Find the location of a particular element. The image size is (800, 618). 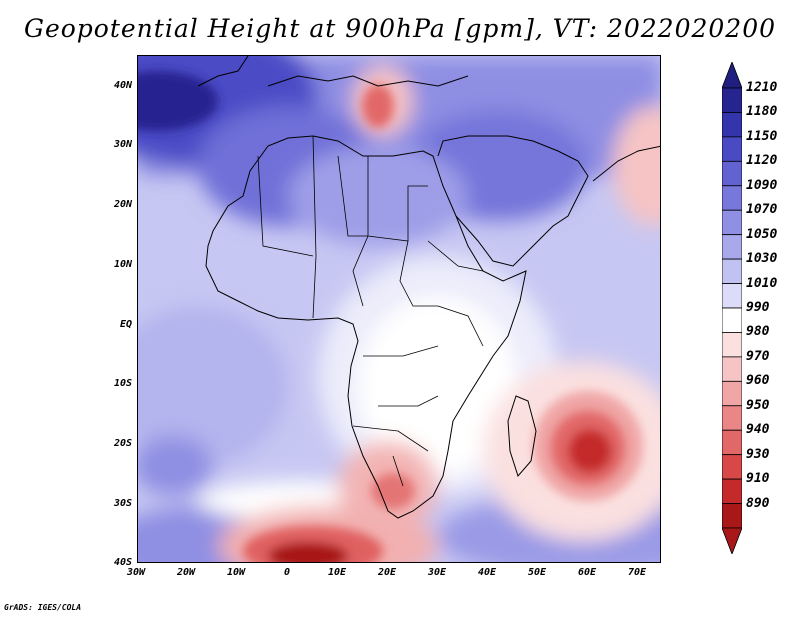

colorbar-label: 1090 is located at coordinates (762, 185).